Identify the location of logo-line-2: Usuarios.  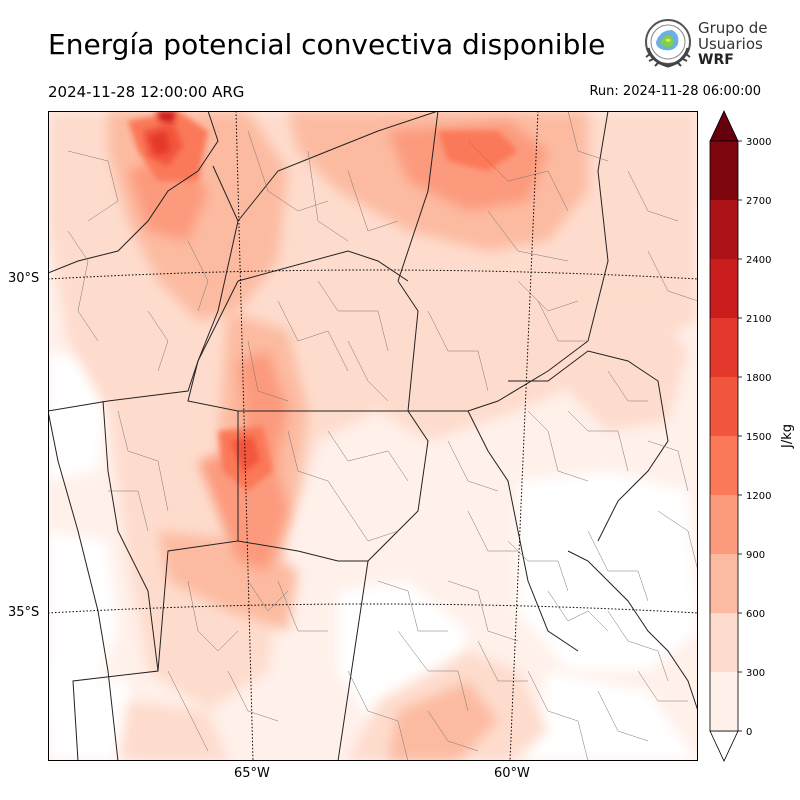
(730, 44).